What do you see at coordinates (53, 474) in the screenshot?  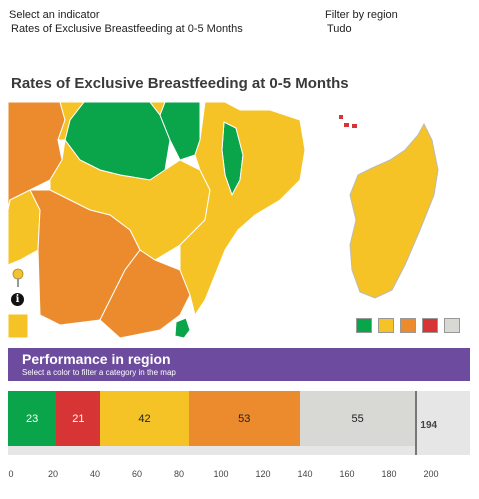 I see `x-tick-label: 20` at bounding box center [53, 474].